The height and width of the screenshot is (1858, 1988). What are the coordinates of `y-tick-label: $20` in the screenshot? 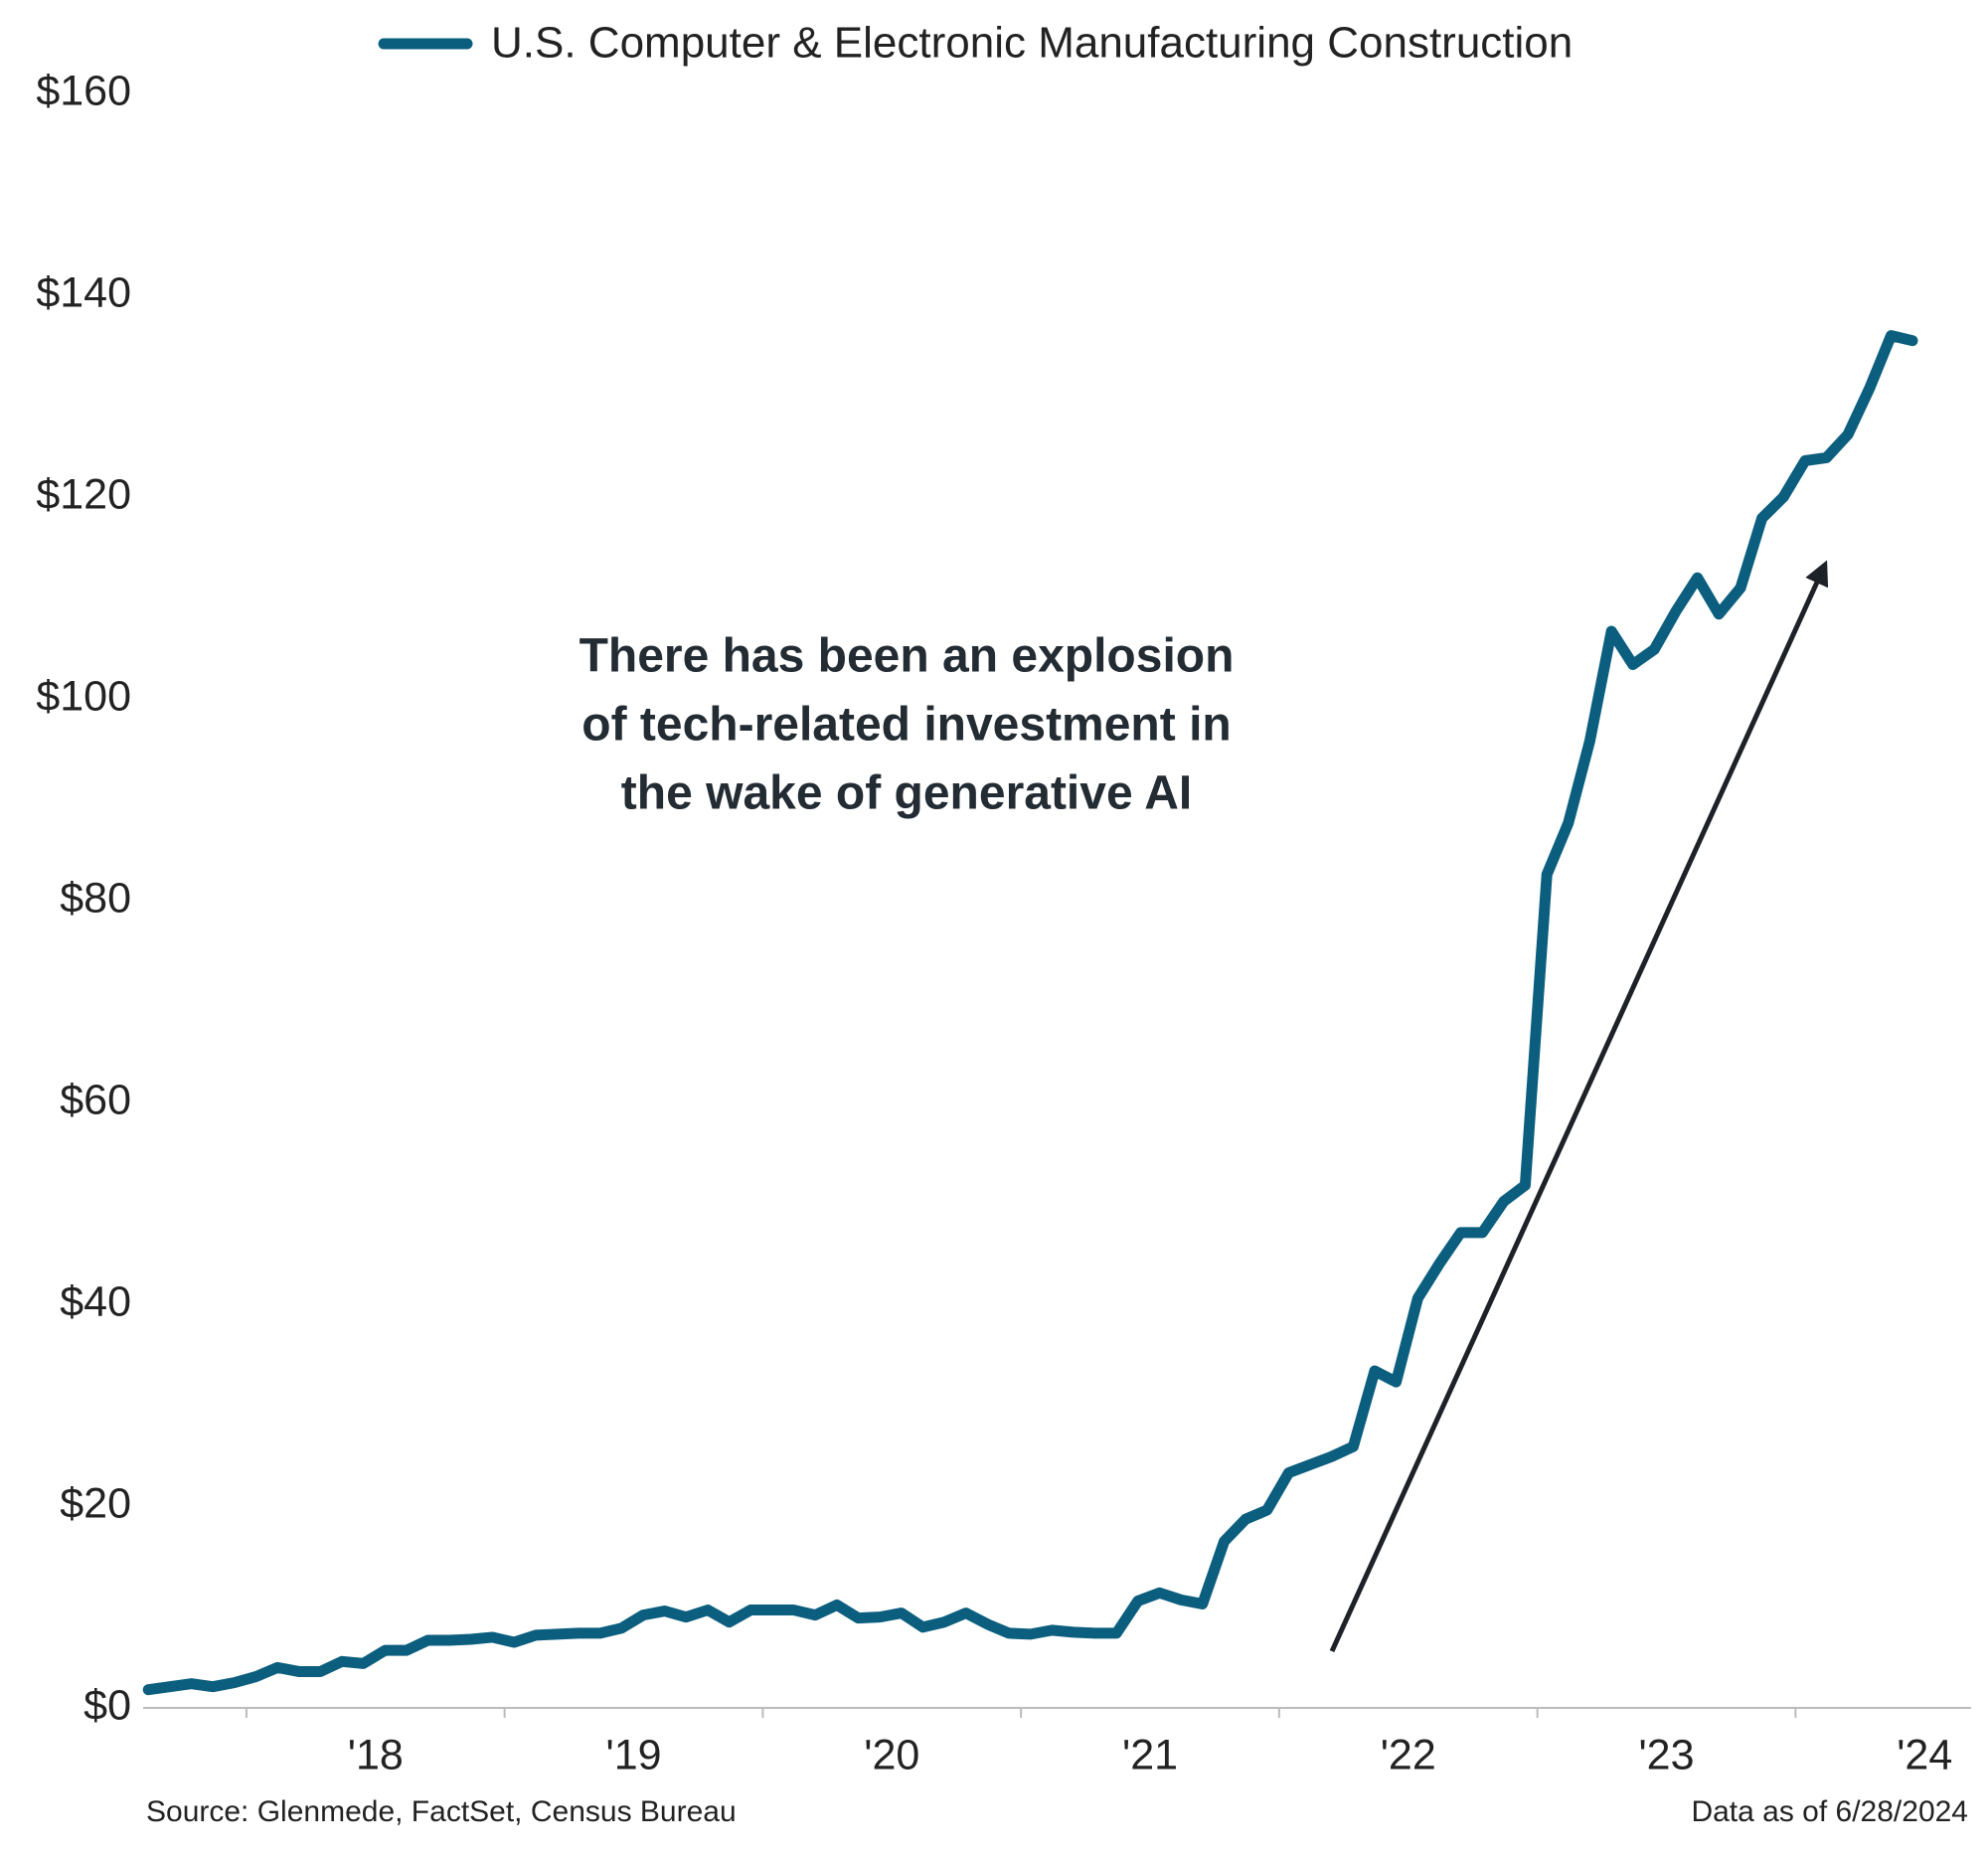 It's located at (95, 1503).